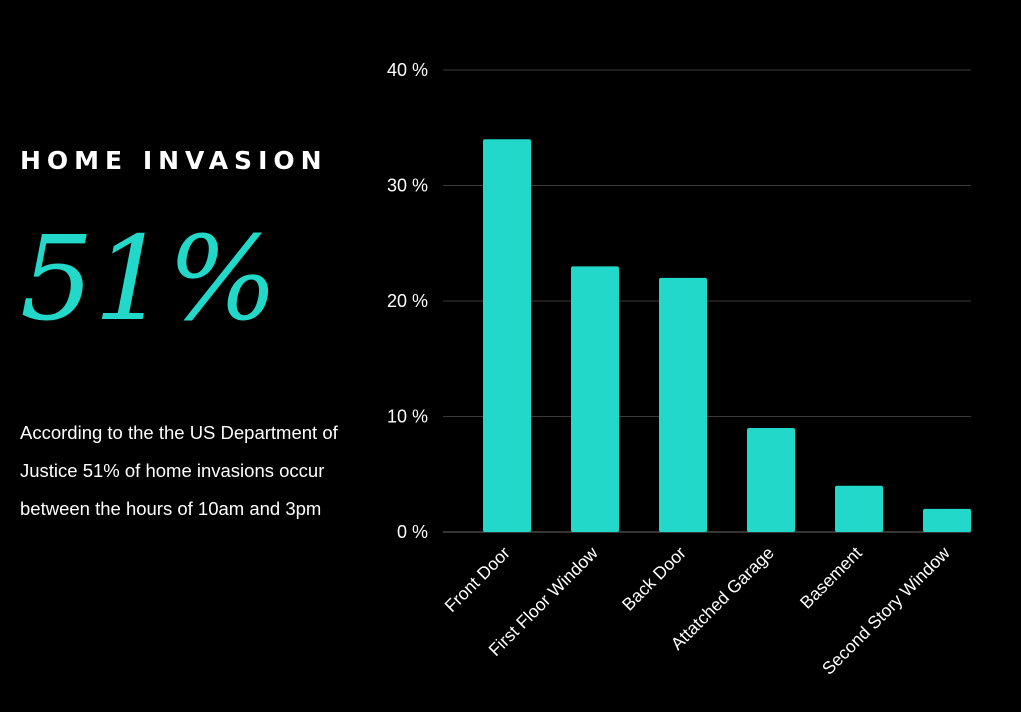 This screenshot has height=712, width=1021. I want to click on headline-statistic: 51%, so click(149, 279).